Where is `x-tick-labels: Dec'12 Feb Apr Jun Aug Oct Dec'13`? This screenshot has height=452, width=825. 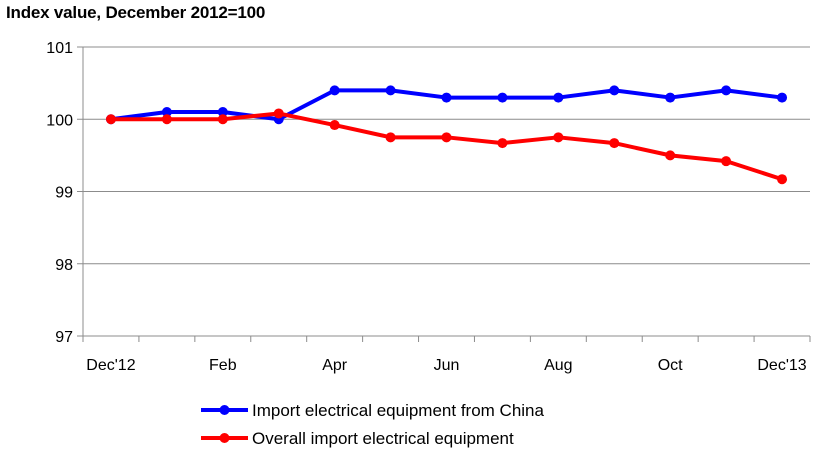
x-tick-labels: Dec'12 Feb Apr Jun Aug Oct Dec'13 is located at coordinates (446, 365).